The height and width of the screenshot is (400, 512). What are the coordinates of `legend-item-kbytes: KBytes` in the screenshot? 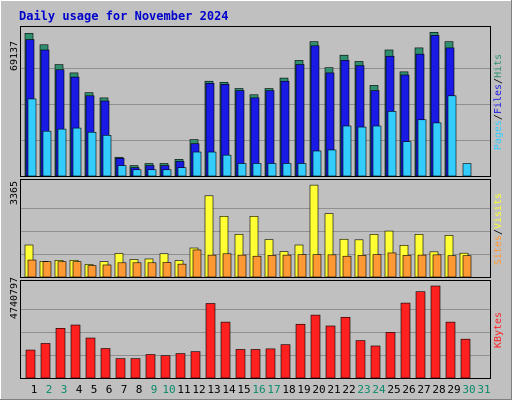 It's located at (498, 330).